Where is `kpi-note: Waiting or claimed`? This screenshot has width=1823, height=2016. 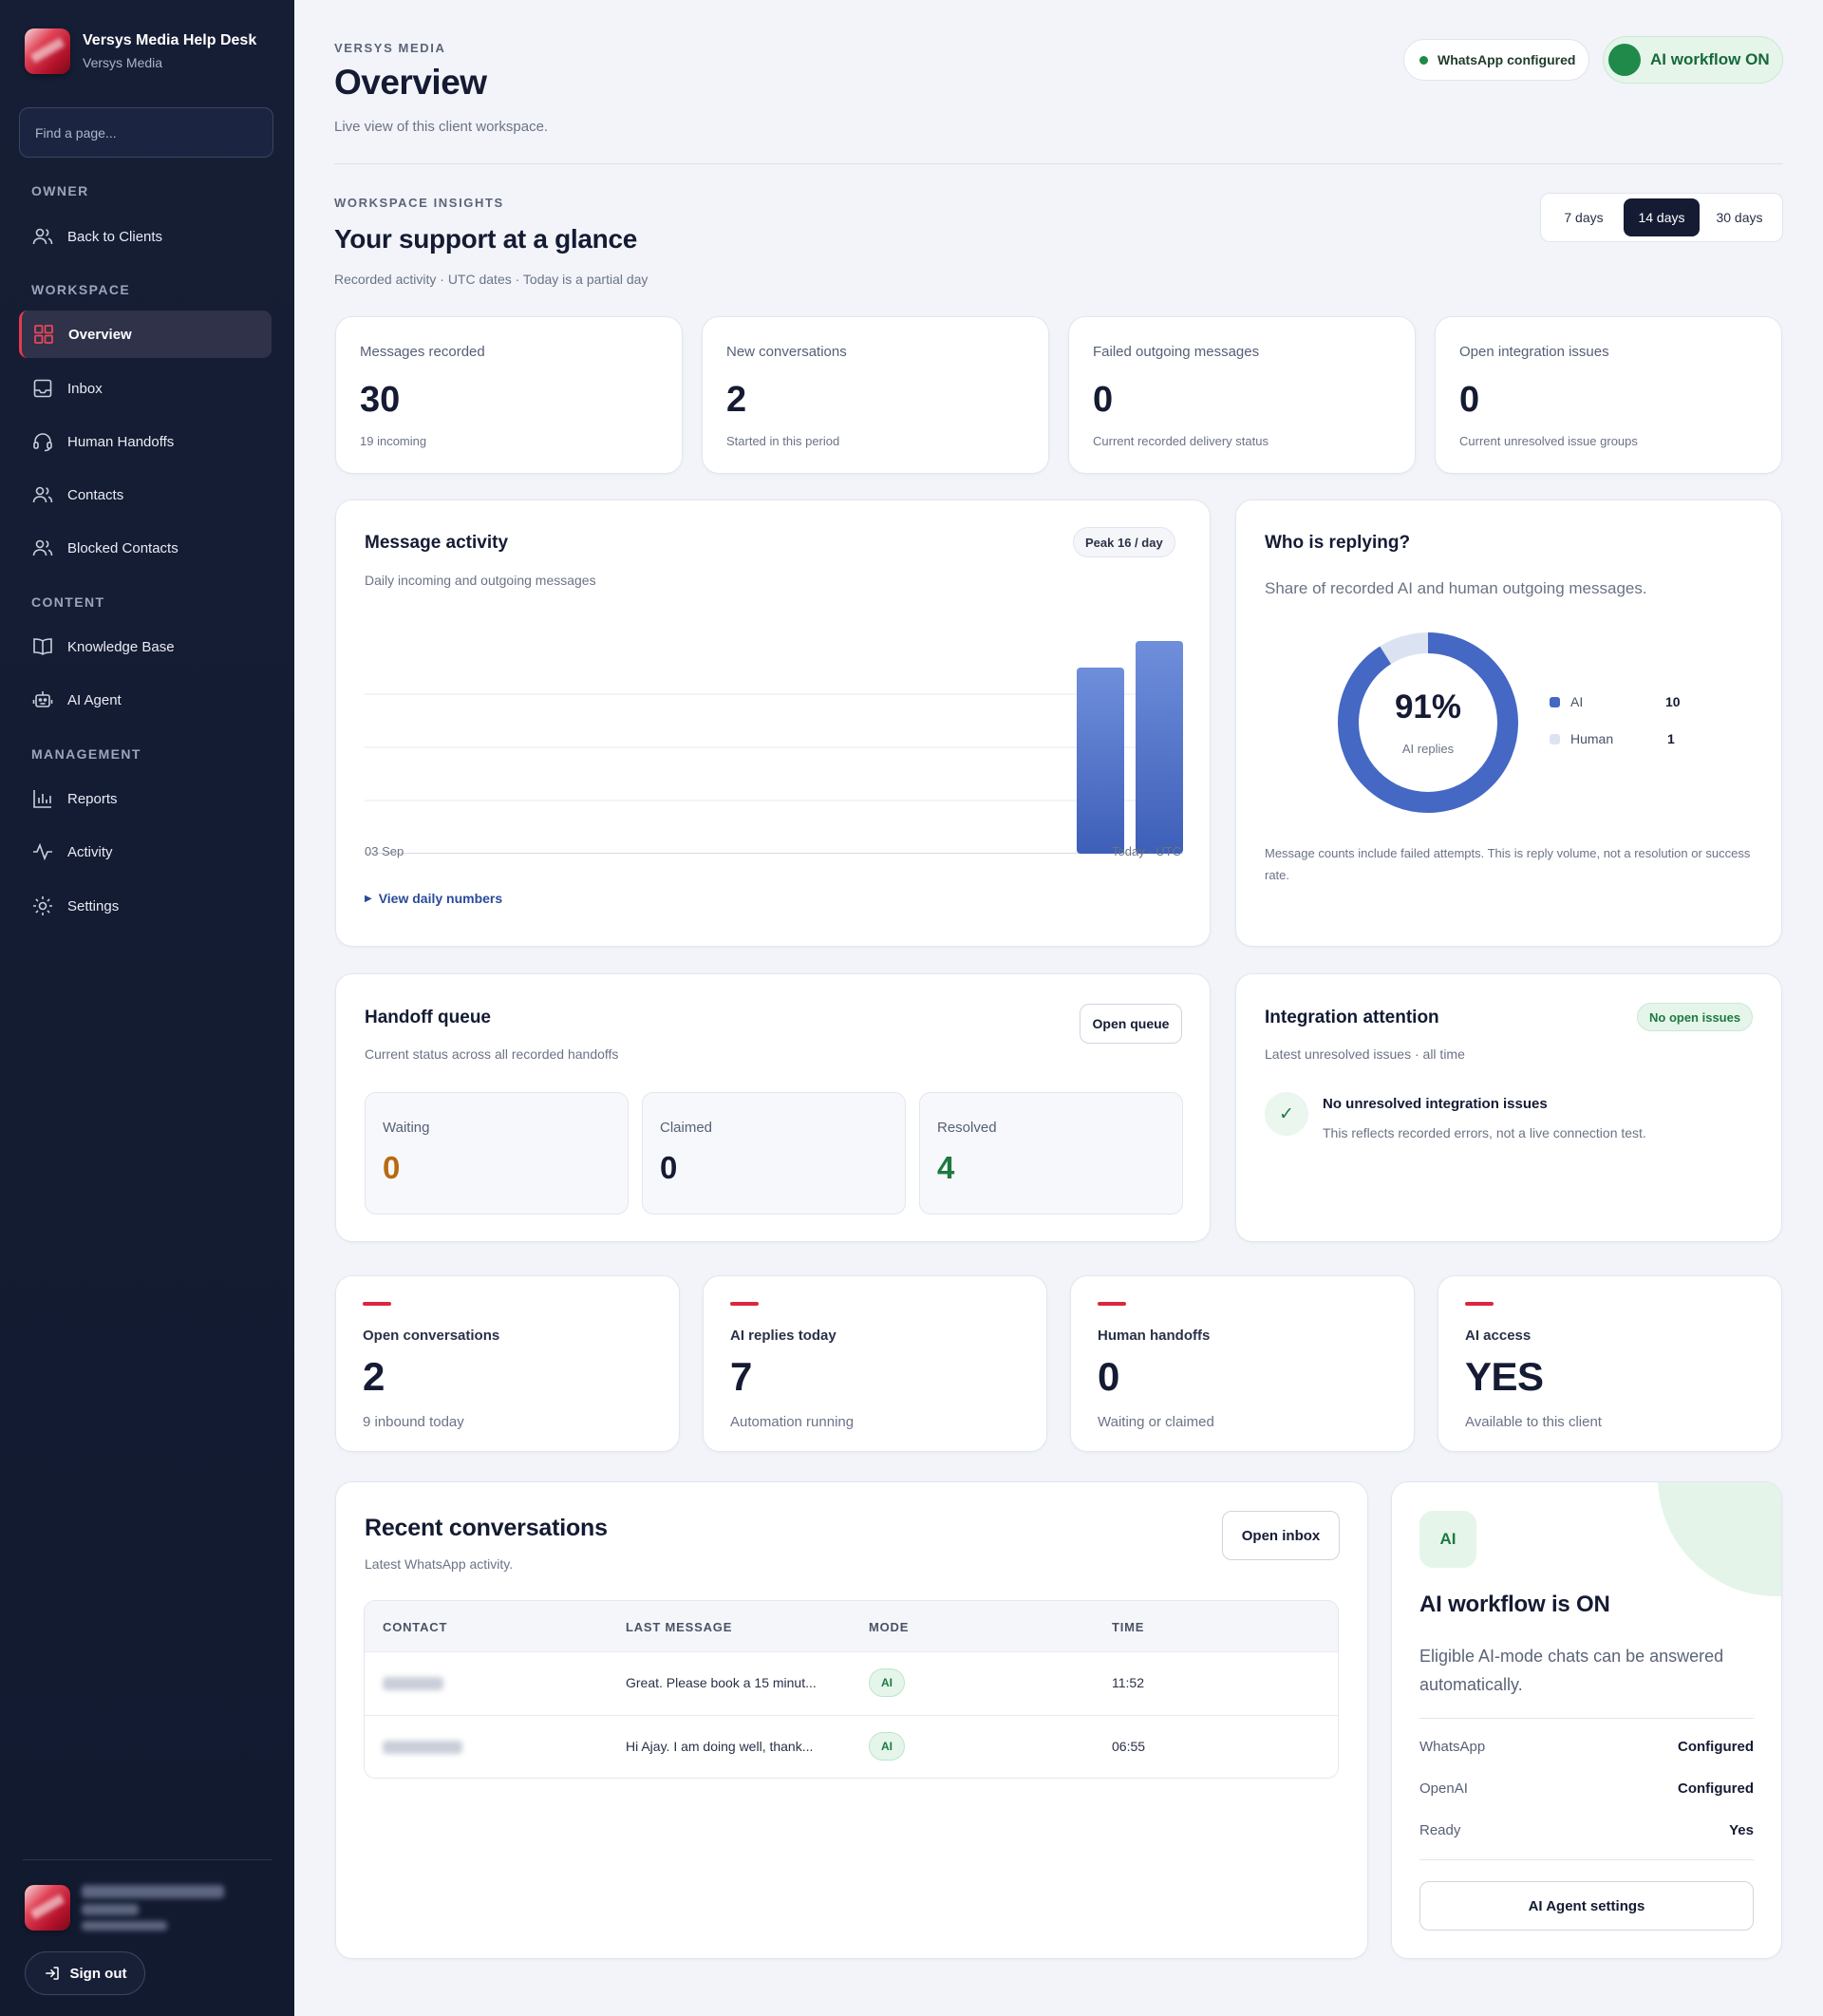
kpi-note: Waiting or claimed is located at coordinates (1156, 1422).